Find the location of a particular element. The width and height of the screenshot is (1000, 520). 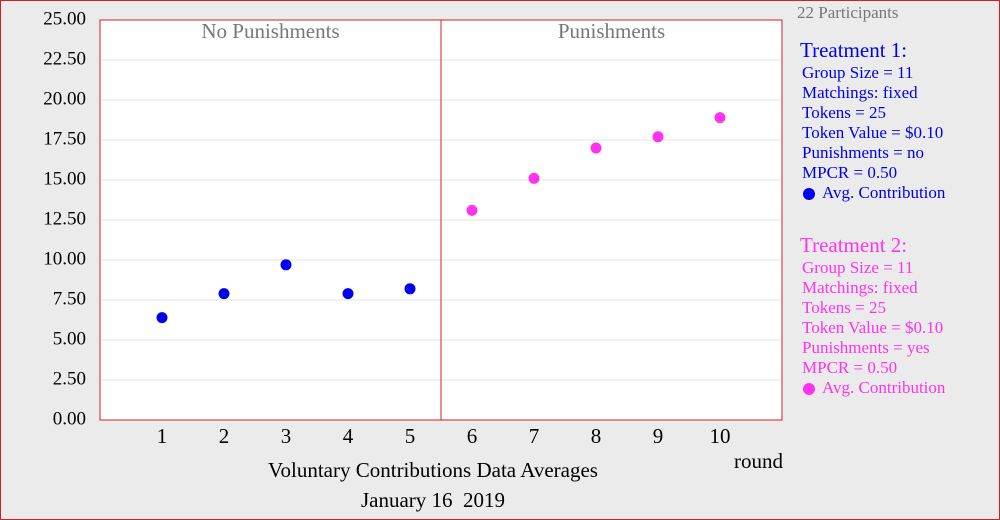

y-tick-label: 2.50 is located at coordinates (69, 378).